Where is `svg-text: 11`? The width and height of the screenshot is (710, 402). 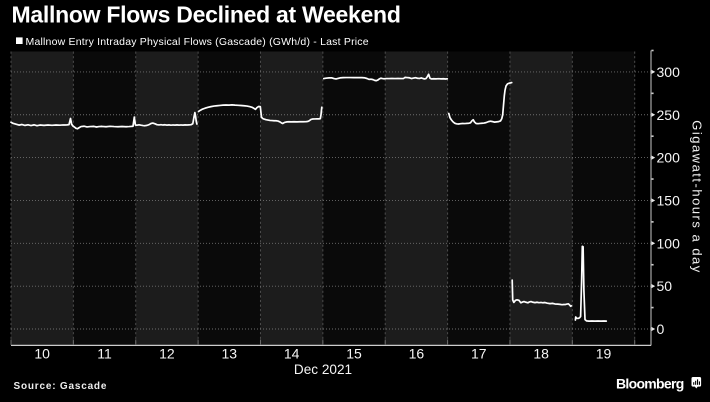 svg-text: 11 is located at coordinates (104, 354).